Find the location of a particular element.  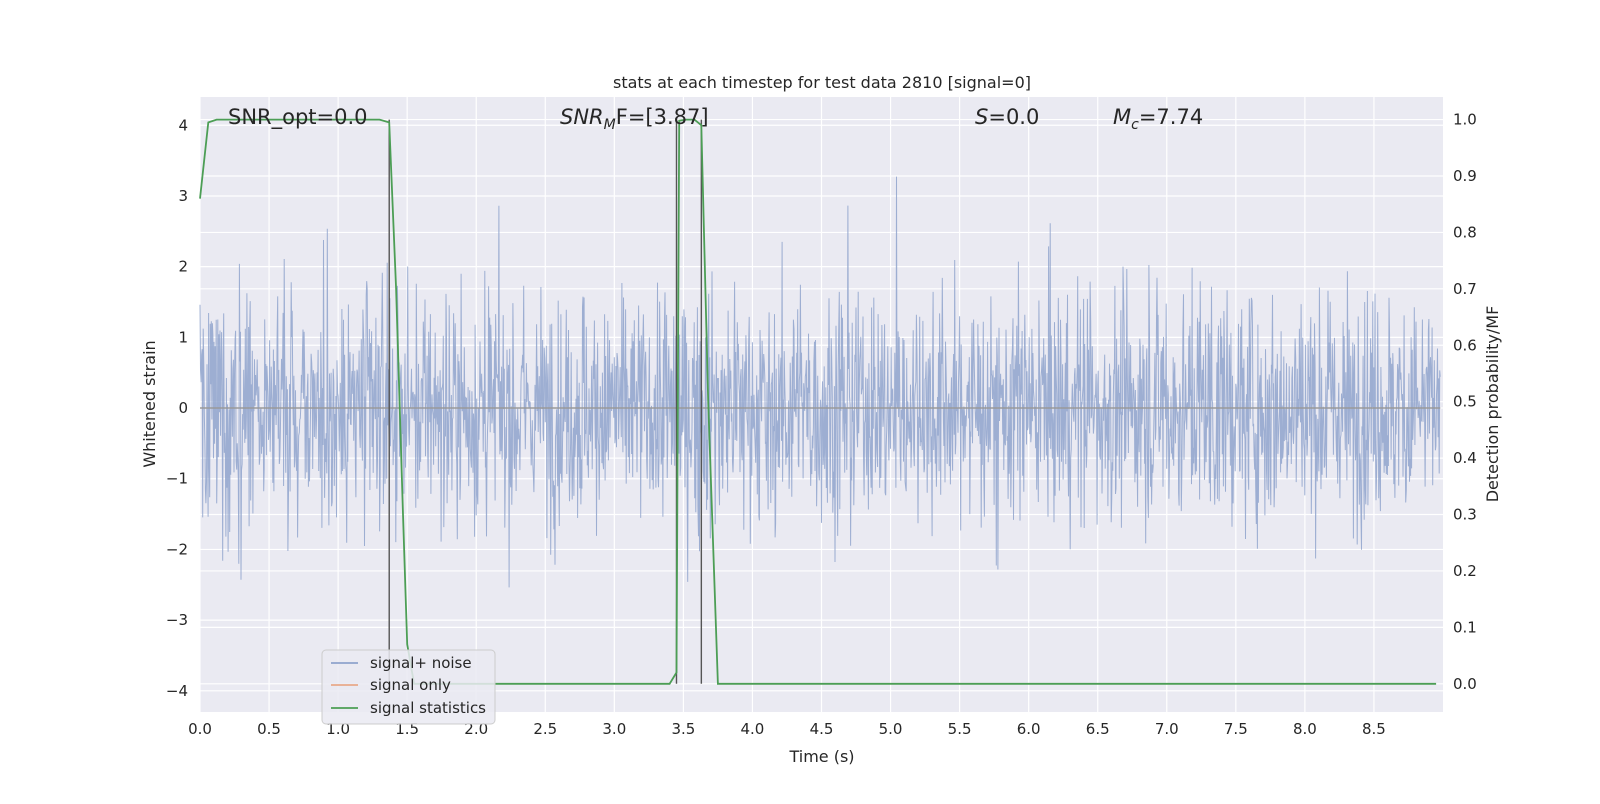

y-tick-label-right: 0.5 is located at coordinates (1465, 402).